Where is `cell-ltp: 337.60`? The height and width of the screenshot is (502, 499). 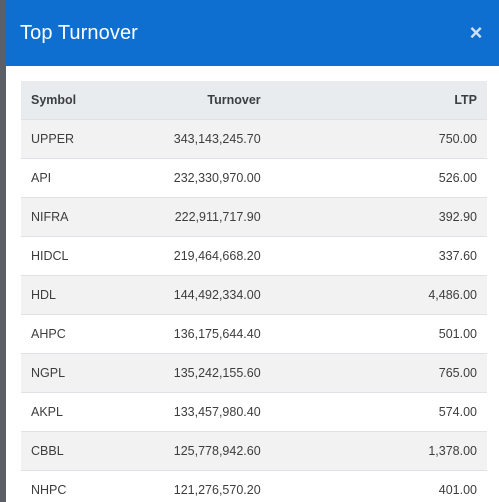 cell-ltp: 337.60 is located at coordinates (457, 255).